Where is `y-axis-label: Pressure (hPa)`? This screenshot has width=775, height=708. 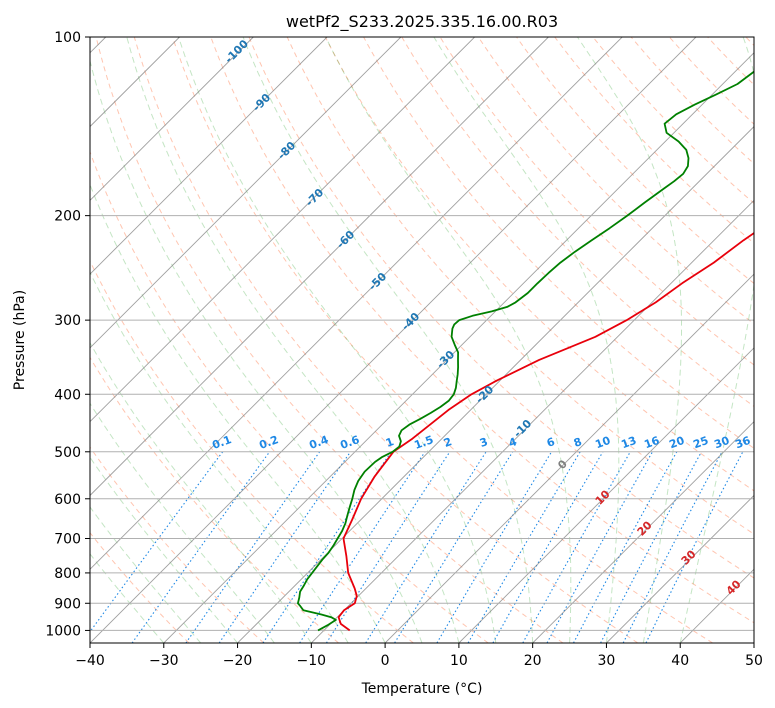 y-axis-label: Pressure (hPa) is located at coordinates (20, 340).